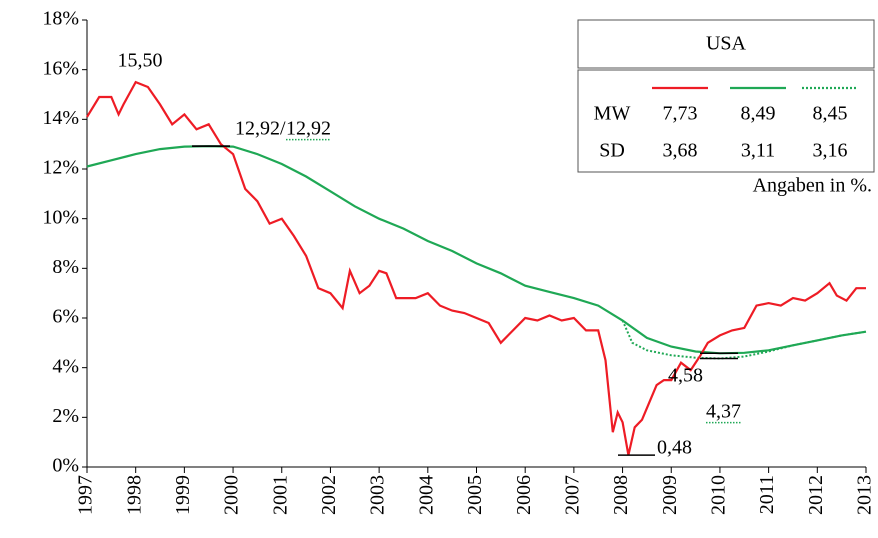 The width and height of the screenshot is (878, 538). I want to click on y-tick-label: 12%, so click(60, 168).